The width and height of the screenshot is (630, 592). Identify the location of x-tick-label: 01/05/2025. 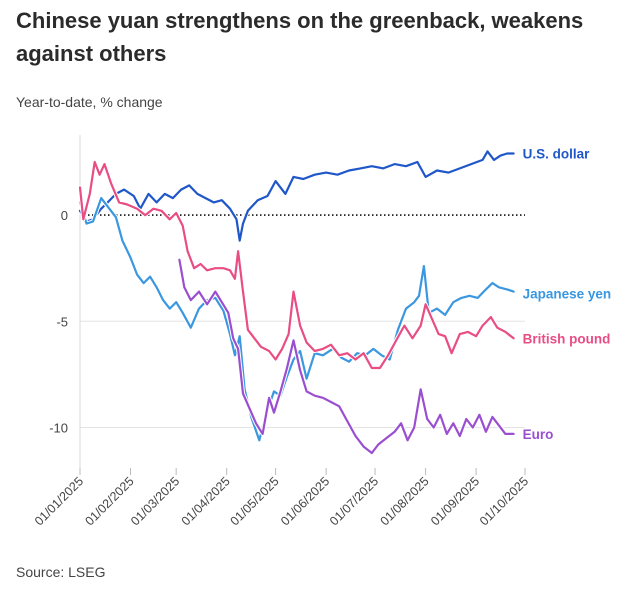
(255, 501).